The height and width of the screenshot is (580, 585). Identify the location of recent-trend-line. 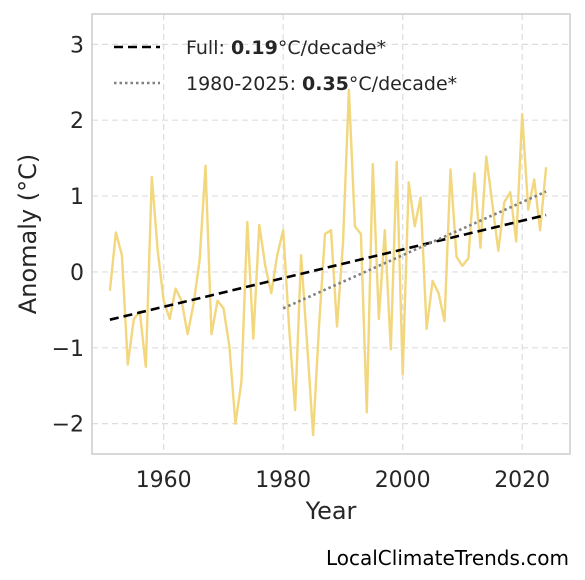
(414, 250).